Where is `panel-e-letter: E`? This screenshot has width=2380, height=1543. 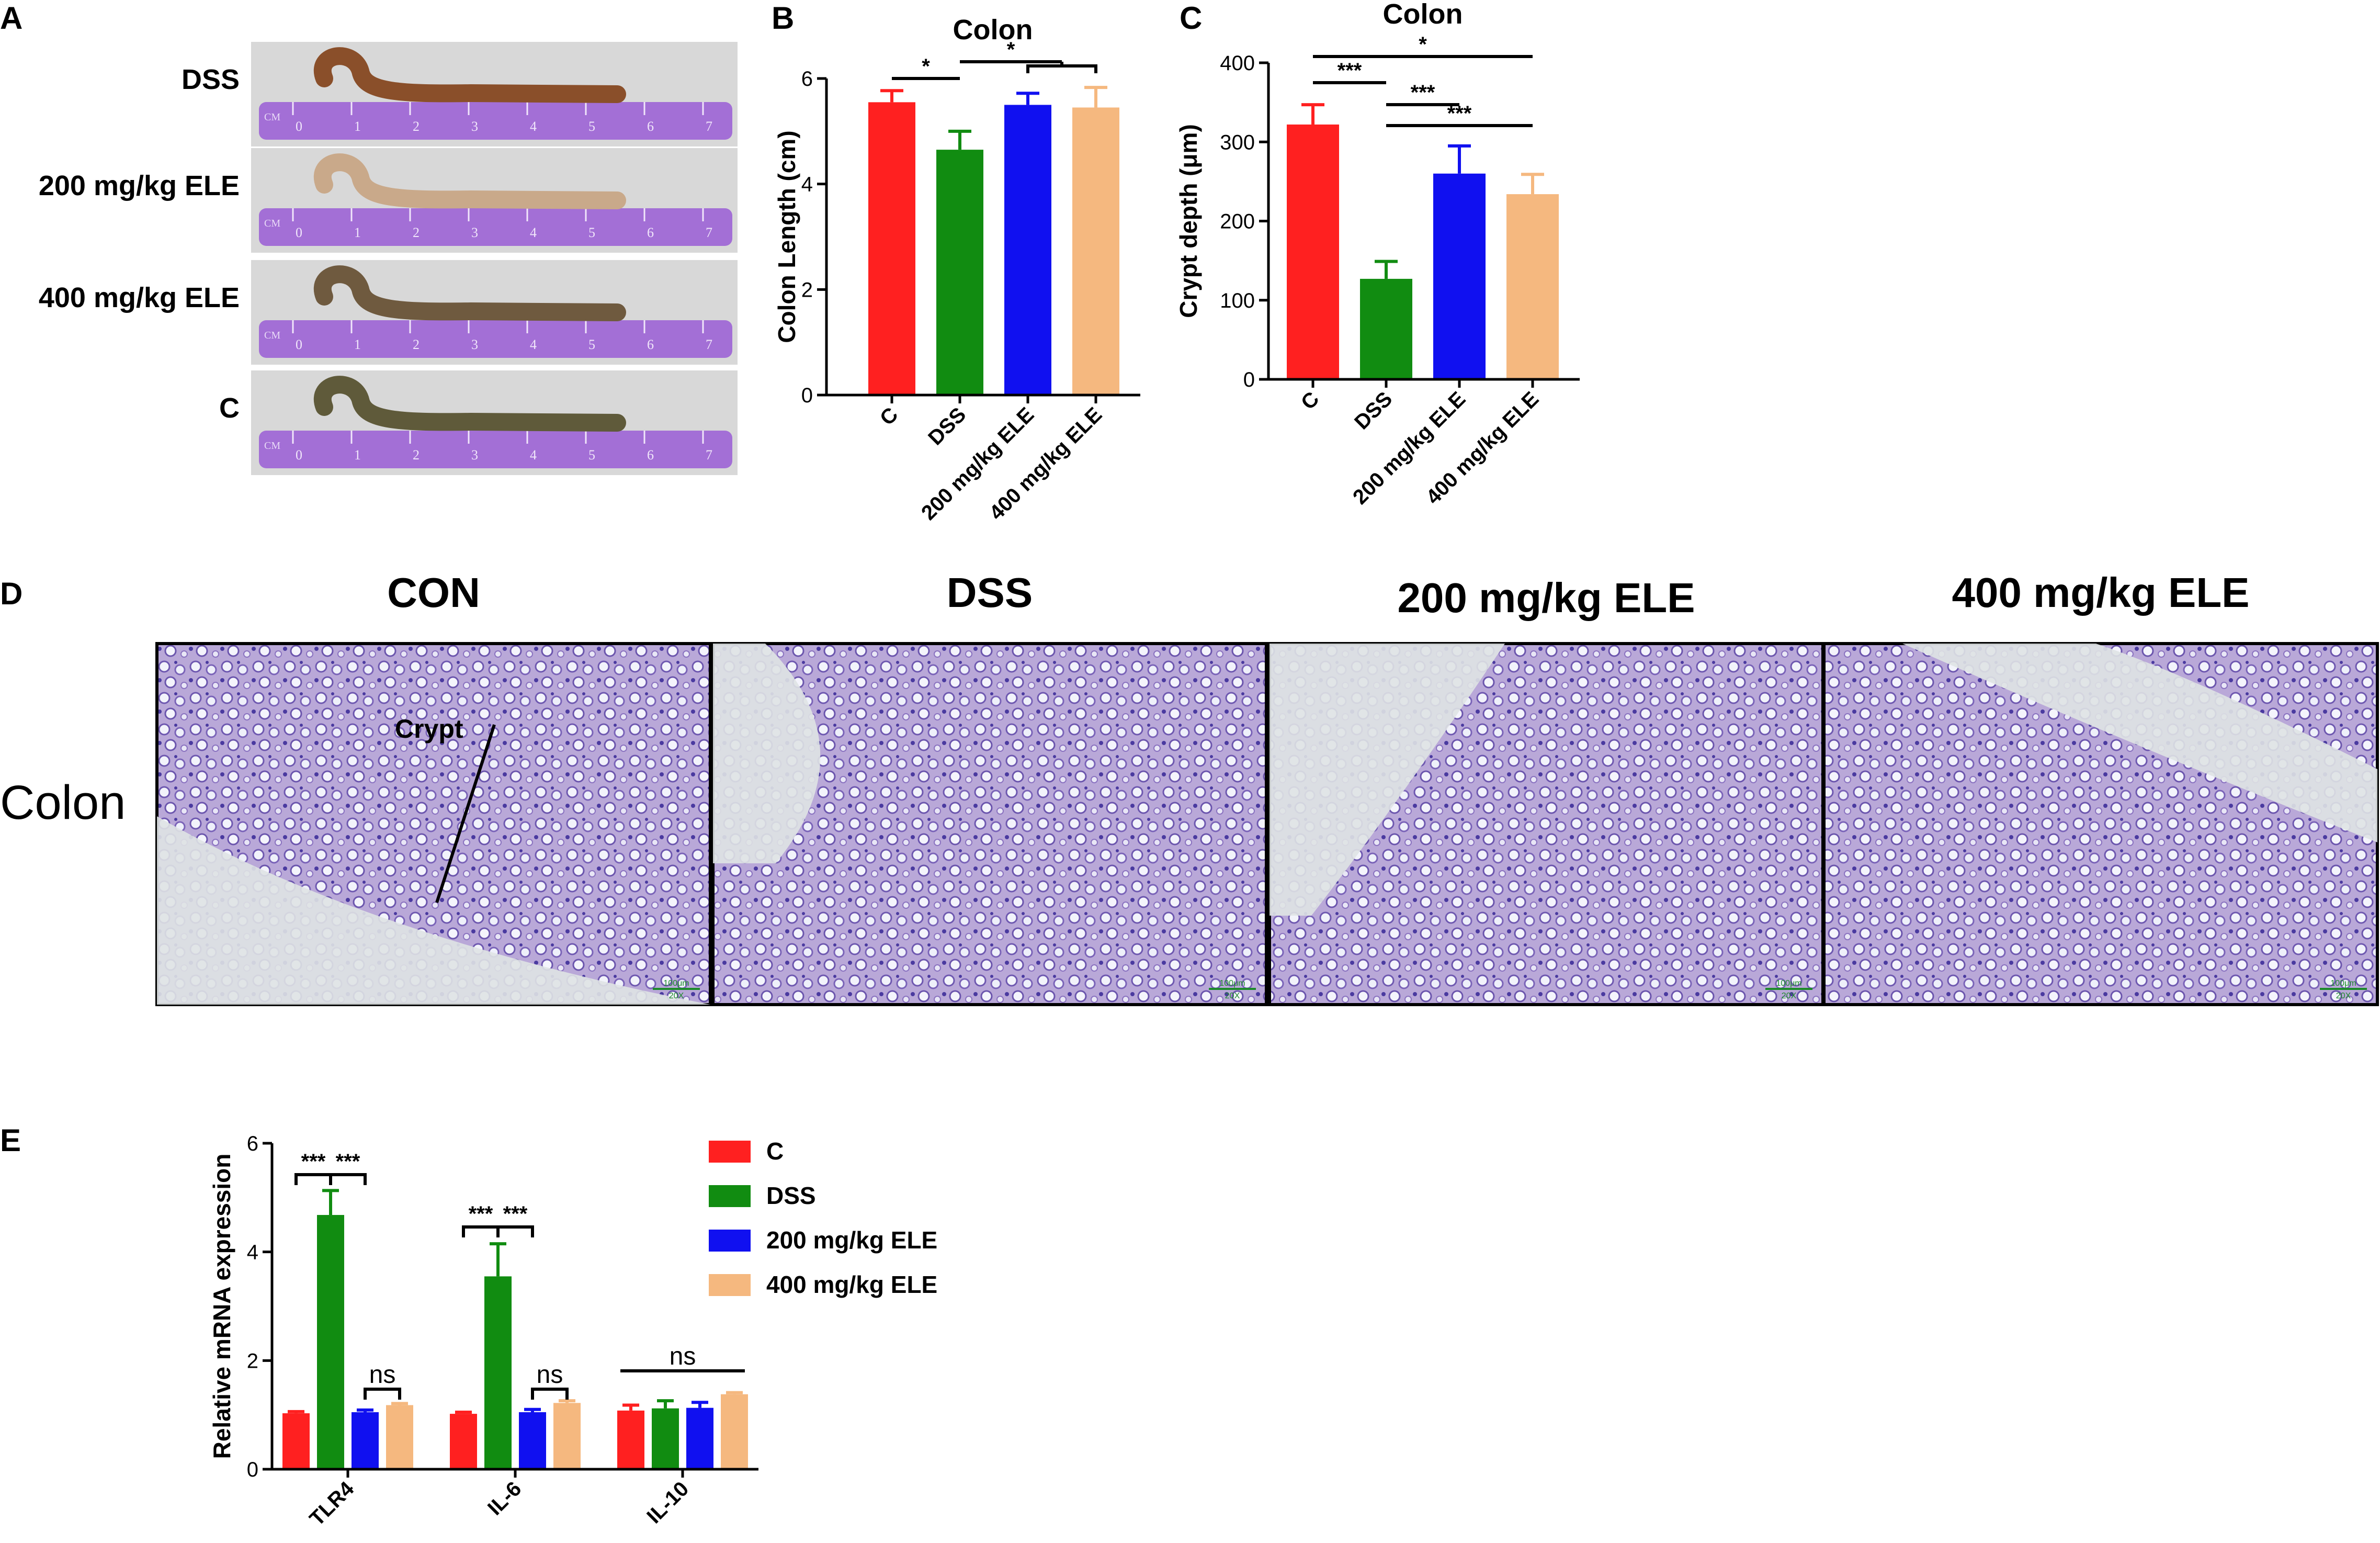
panel-e-letter: E is located at coordinates (11, 1140).